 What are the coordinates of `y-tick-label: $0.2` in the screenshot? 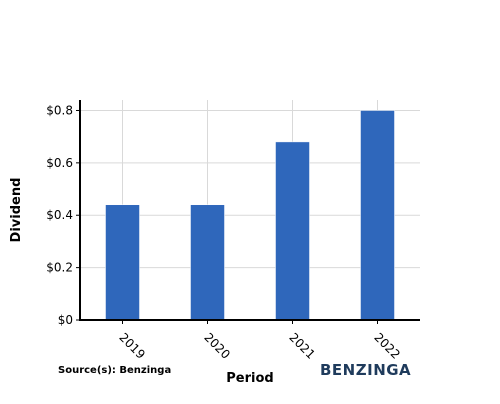 It's located at (59, 268).